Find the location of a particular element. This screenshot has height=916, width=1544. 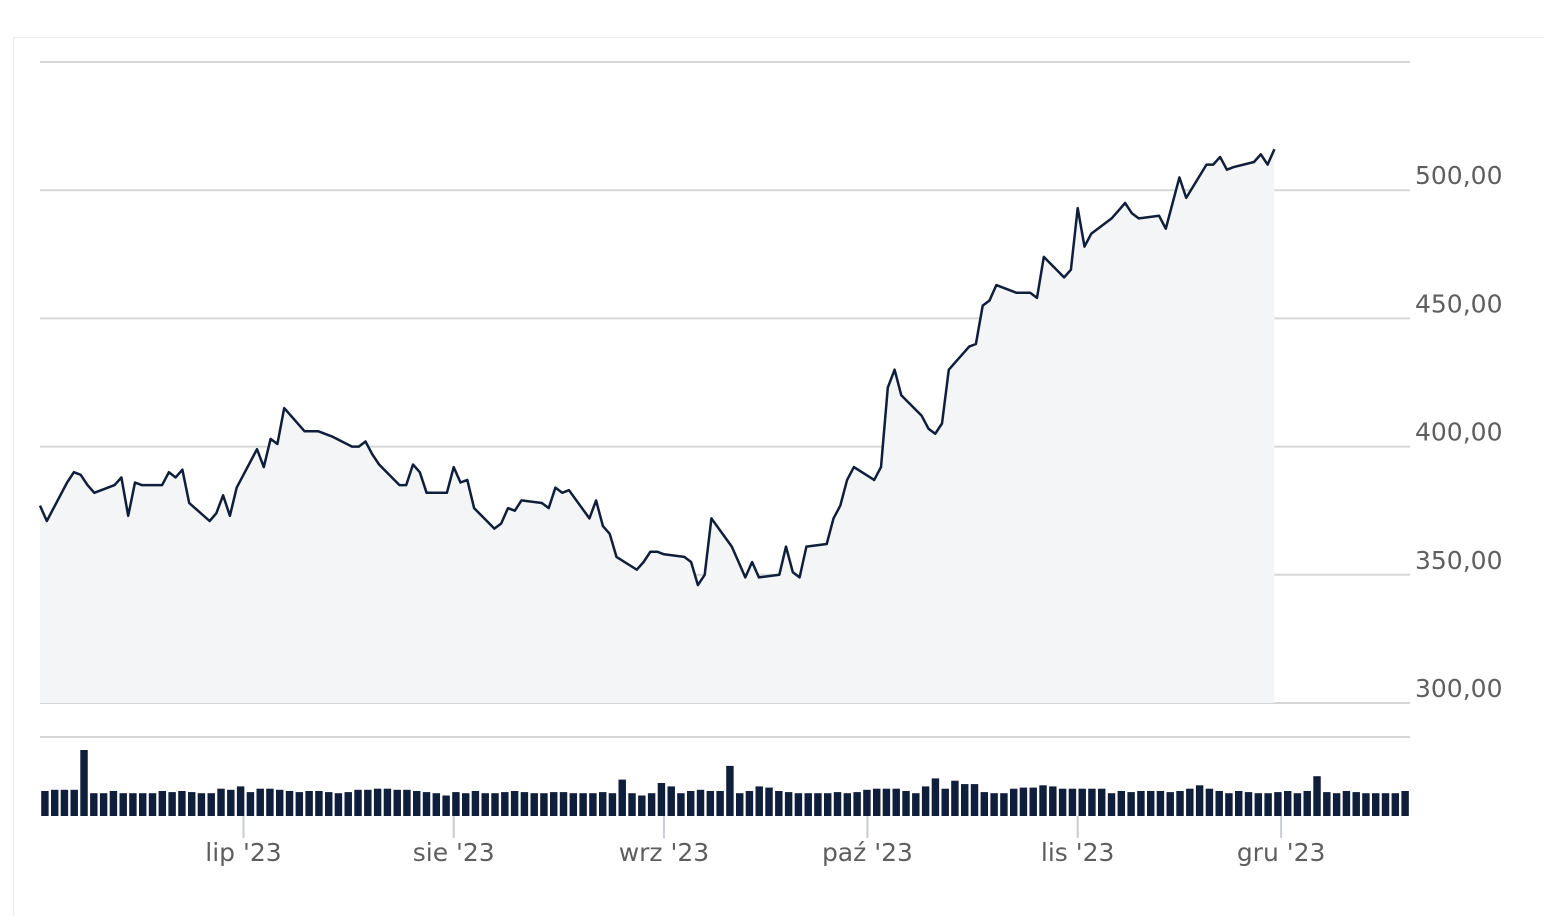

y-tick-label: 350,00 is located at coordinates (1458, 560).